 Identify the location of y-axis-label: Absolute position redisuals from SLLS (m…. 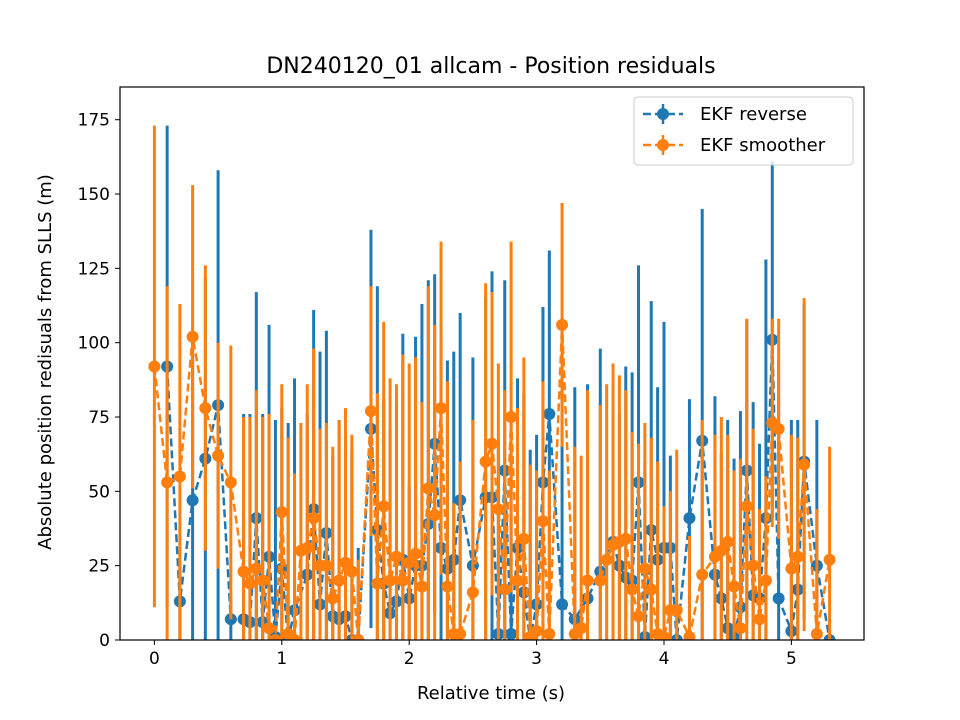
(45, 362).